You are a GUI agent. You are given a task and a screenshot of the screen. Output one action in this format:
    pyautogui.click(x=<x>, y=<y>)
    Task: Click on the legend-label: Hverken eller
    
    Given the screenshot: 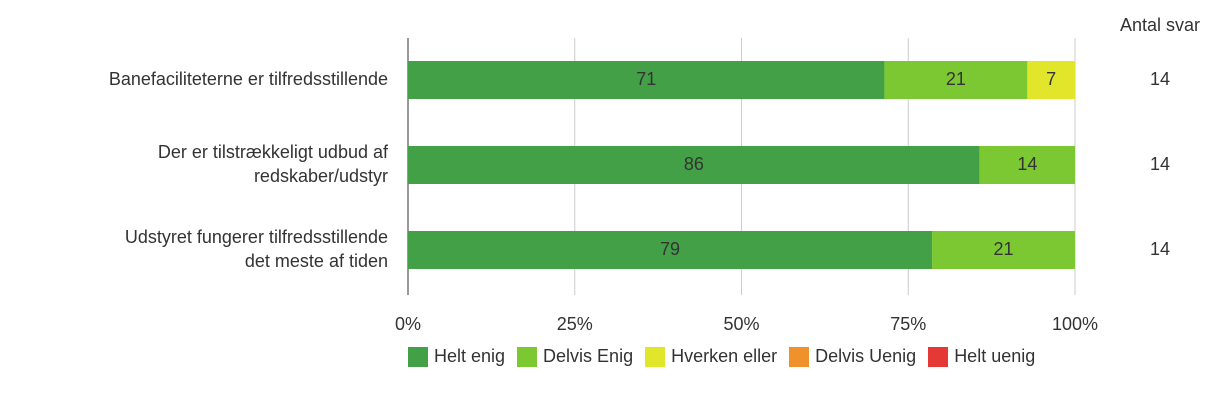 What is the action you would take?
    pyautogui.click(x=724, y=356)
    